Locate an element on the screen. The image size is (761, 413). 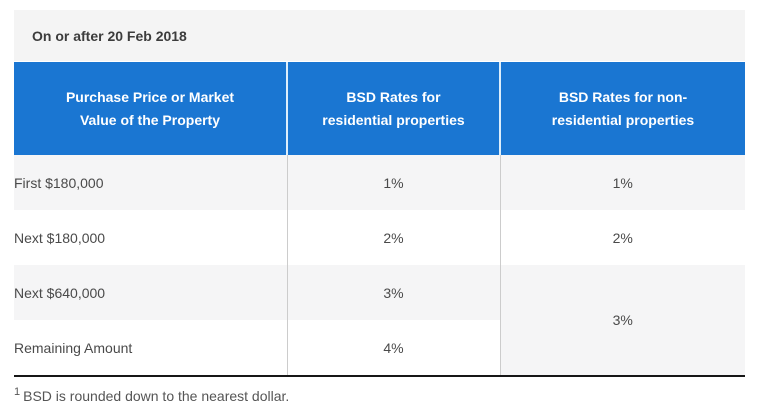
tier-cell: Next $640,000 is located at coordinates (150, 292).